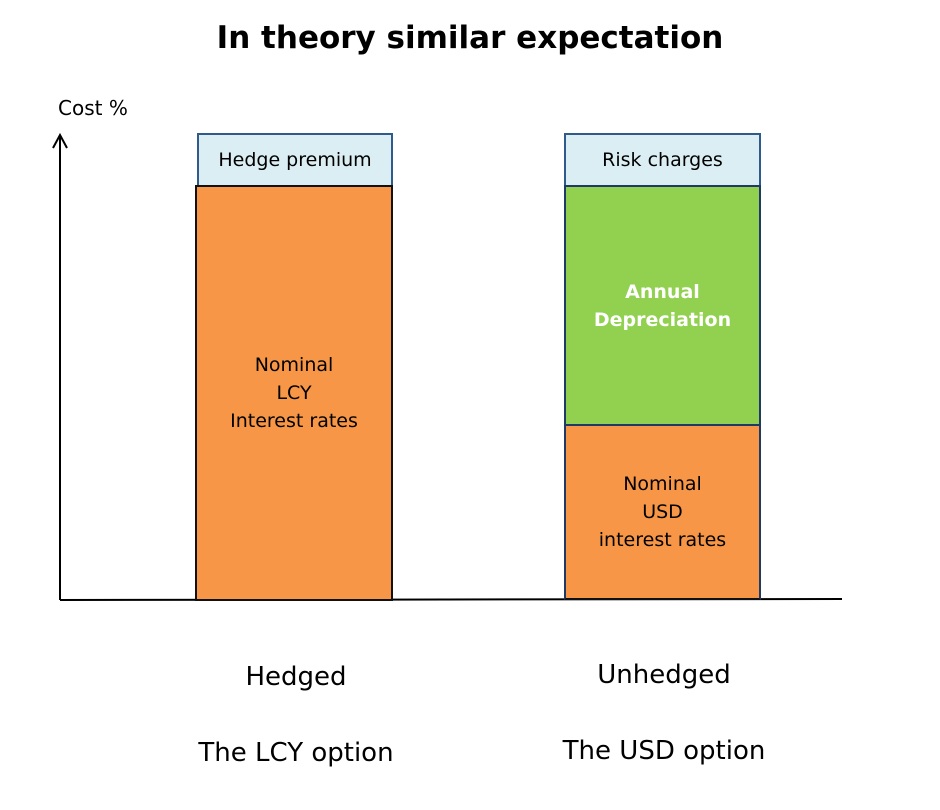 This screenshot has width=940, height=810. What do you see at coordinates (664, 675) in the screenshot?
I see `unhedged-label: Unhedged` at bounding box center [664, 675].